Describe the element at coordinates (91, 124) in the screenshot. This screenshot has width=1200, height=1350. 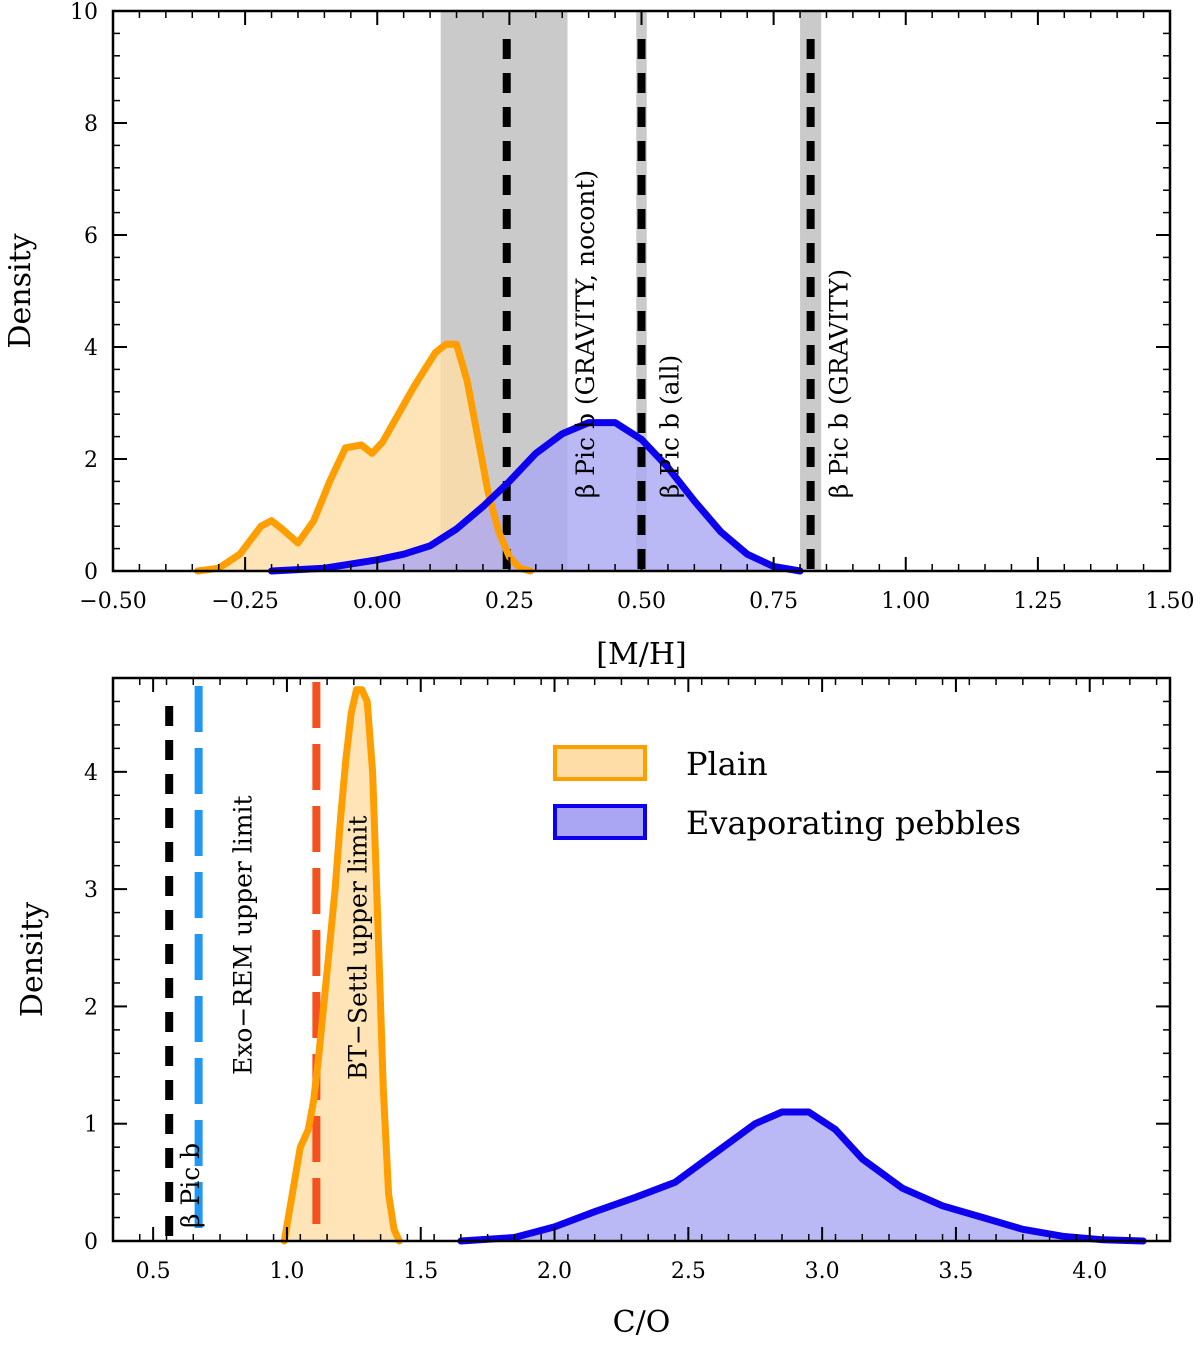
I see `y-tick-label: 8` at that location.